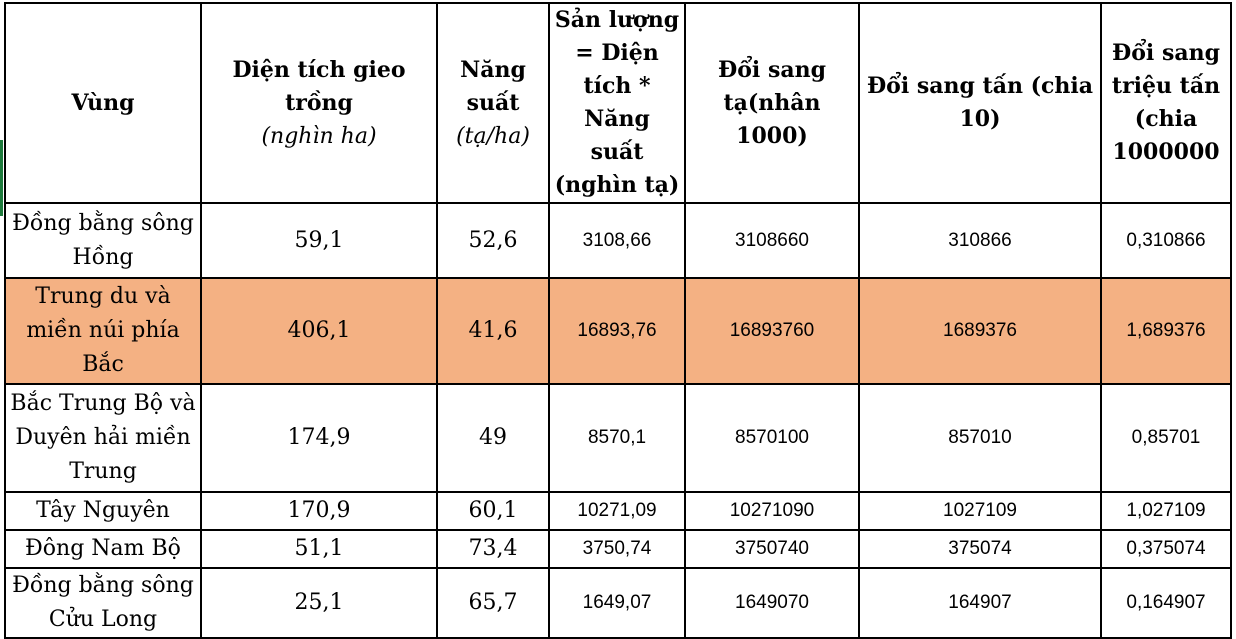 Image resolution: width=1236 pixels, height=639 pixels. What do you see at coordinates (1166, 240) in the screenshot?
I see `cell-trieu-tan: 0,310866` at bounding box center [1166, 240].